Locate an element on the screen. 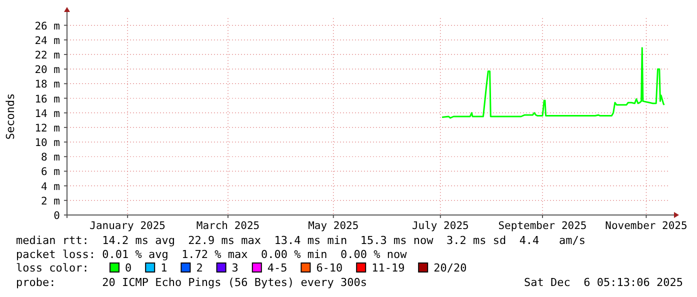 This screenshot has height=297, width=697. legend-label: 3 is located at coordinates (235, 268).